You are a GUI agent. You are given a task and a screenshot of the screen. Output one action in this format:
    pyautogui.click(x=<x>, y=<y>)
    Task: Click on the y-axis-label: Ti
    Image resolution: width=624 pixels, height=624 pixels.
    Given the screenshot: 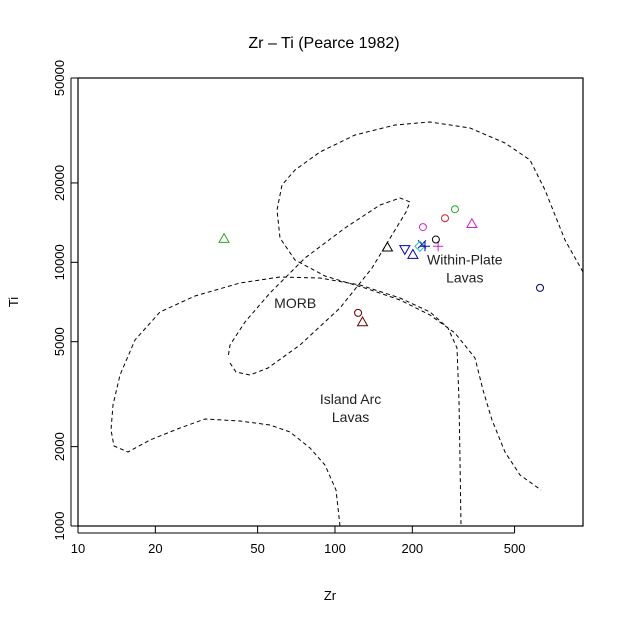 What is the action you would take?
    pyautogui.click(x=13, y=302)
    